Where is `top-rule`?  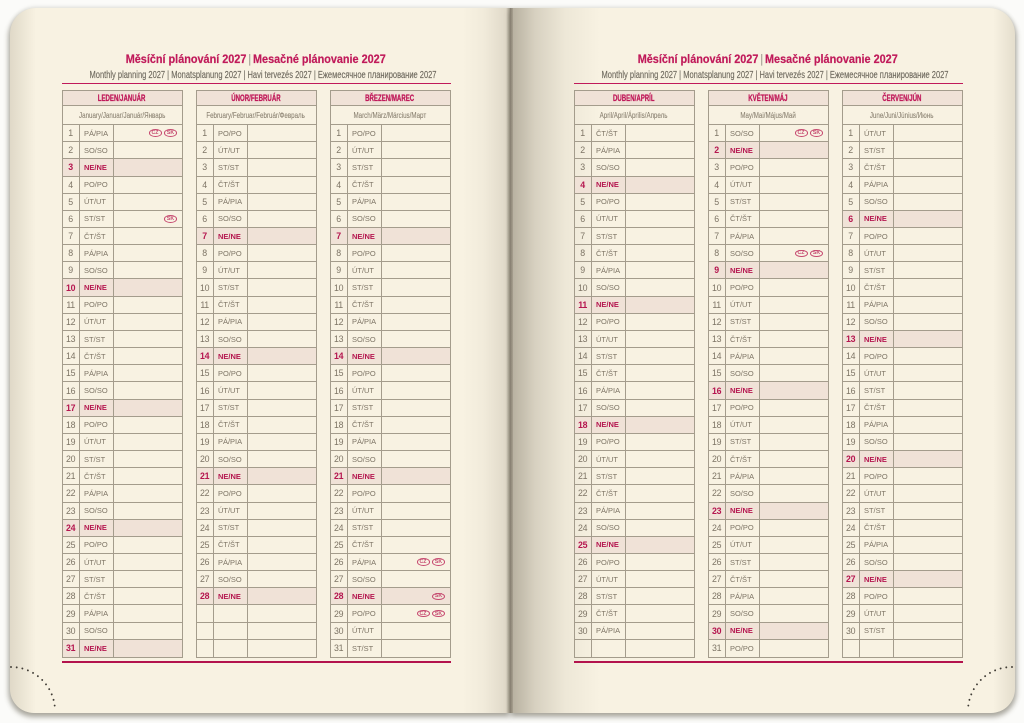 top-rule is located at coordinates (768, 83).